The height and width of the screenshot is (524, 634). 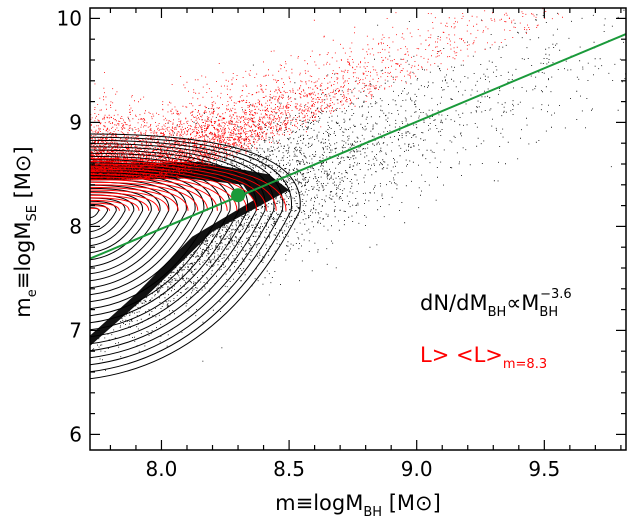 What do you see at coordinates (417, 469) in the screenshot?
I see `x-tick-label: 9.0` at bounding box center [417, 469].